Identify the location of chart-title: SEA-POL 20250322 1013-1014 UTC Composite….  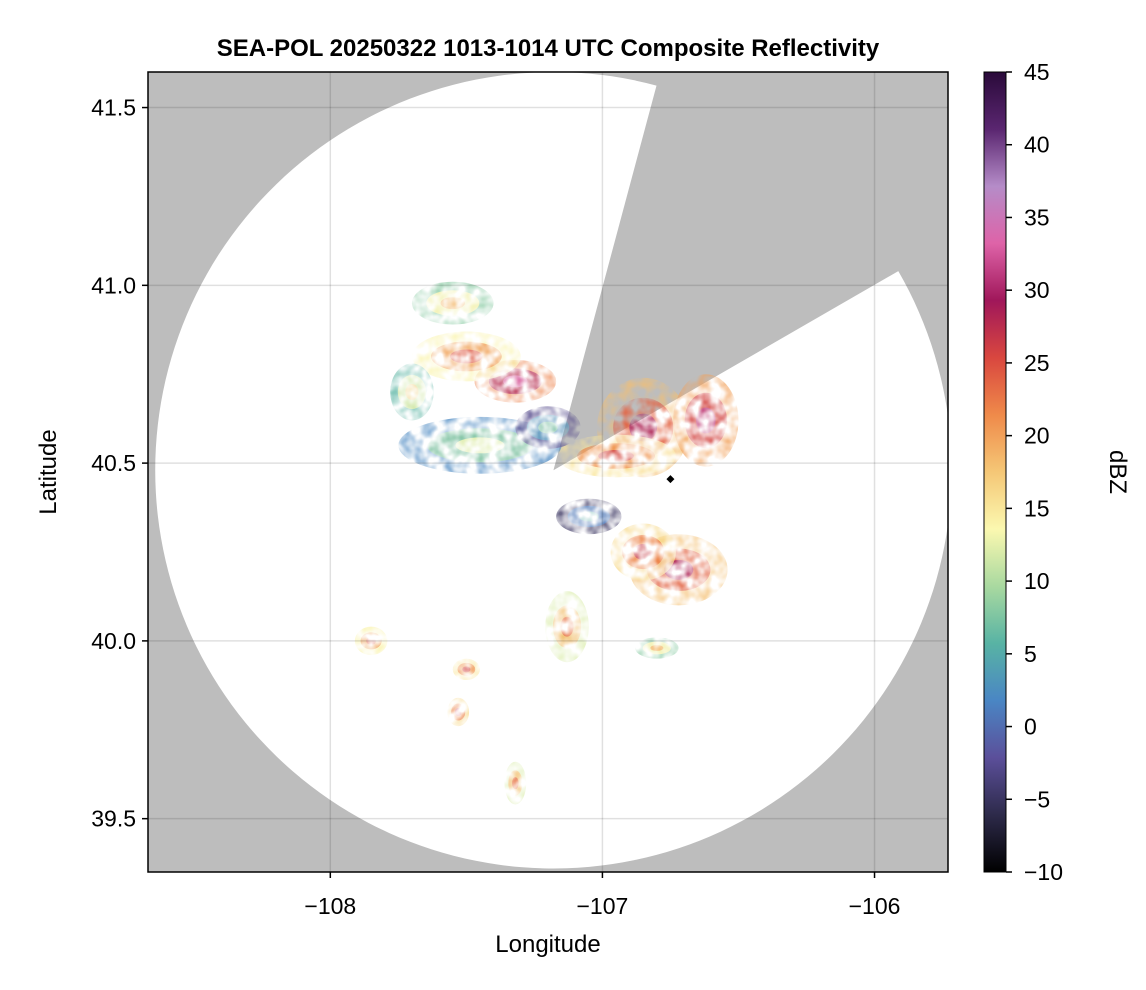
(548, 48).